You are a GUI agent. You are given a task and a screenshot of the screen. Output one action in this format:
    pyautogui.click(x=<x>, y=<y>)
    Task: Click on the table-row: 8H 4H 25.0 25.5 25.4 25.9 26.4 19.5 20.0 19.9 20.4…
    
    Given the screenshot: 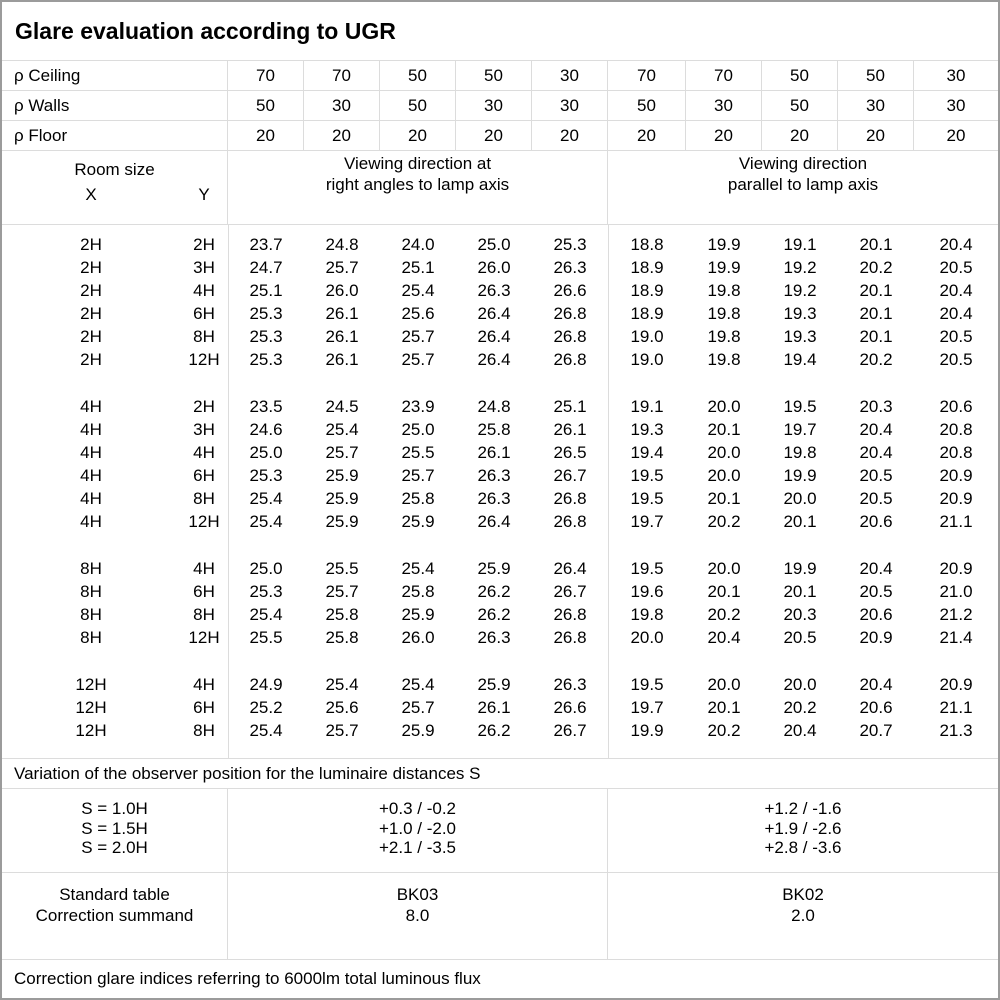 What is the action you would take?
    pyautogui.click(x=500, y=568)
    